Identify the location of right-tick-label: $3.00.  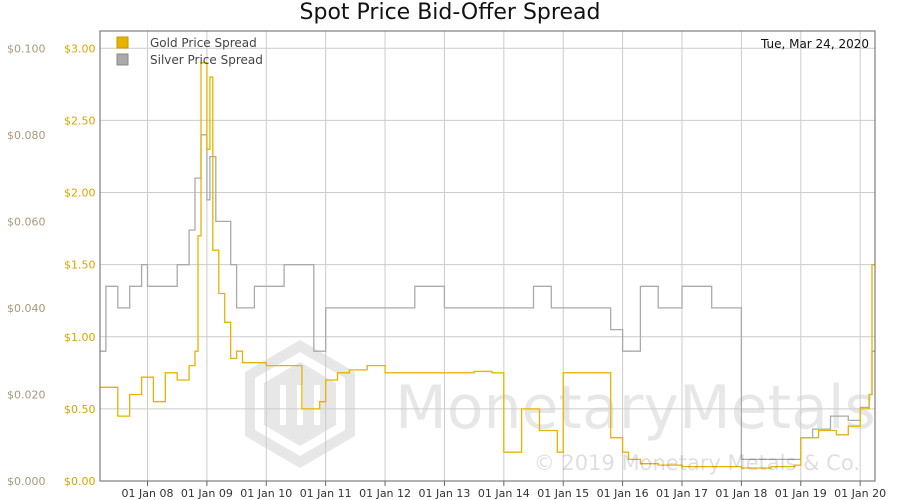
(80, 48).